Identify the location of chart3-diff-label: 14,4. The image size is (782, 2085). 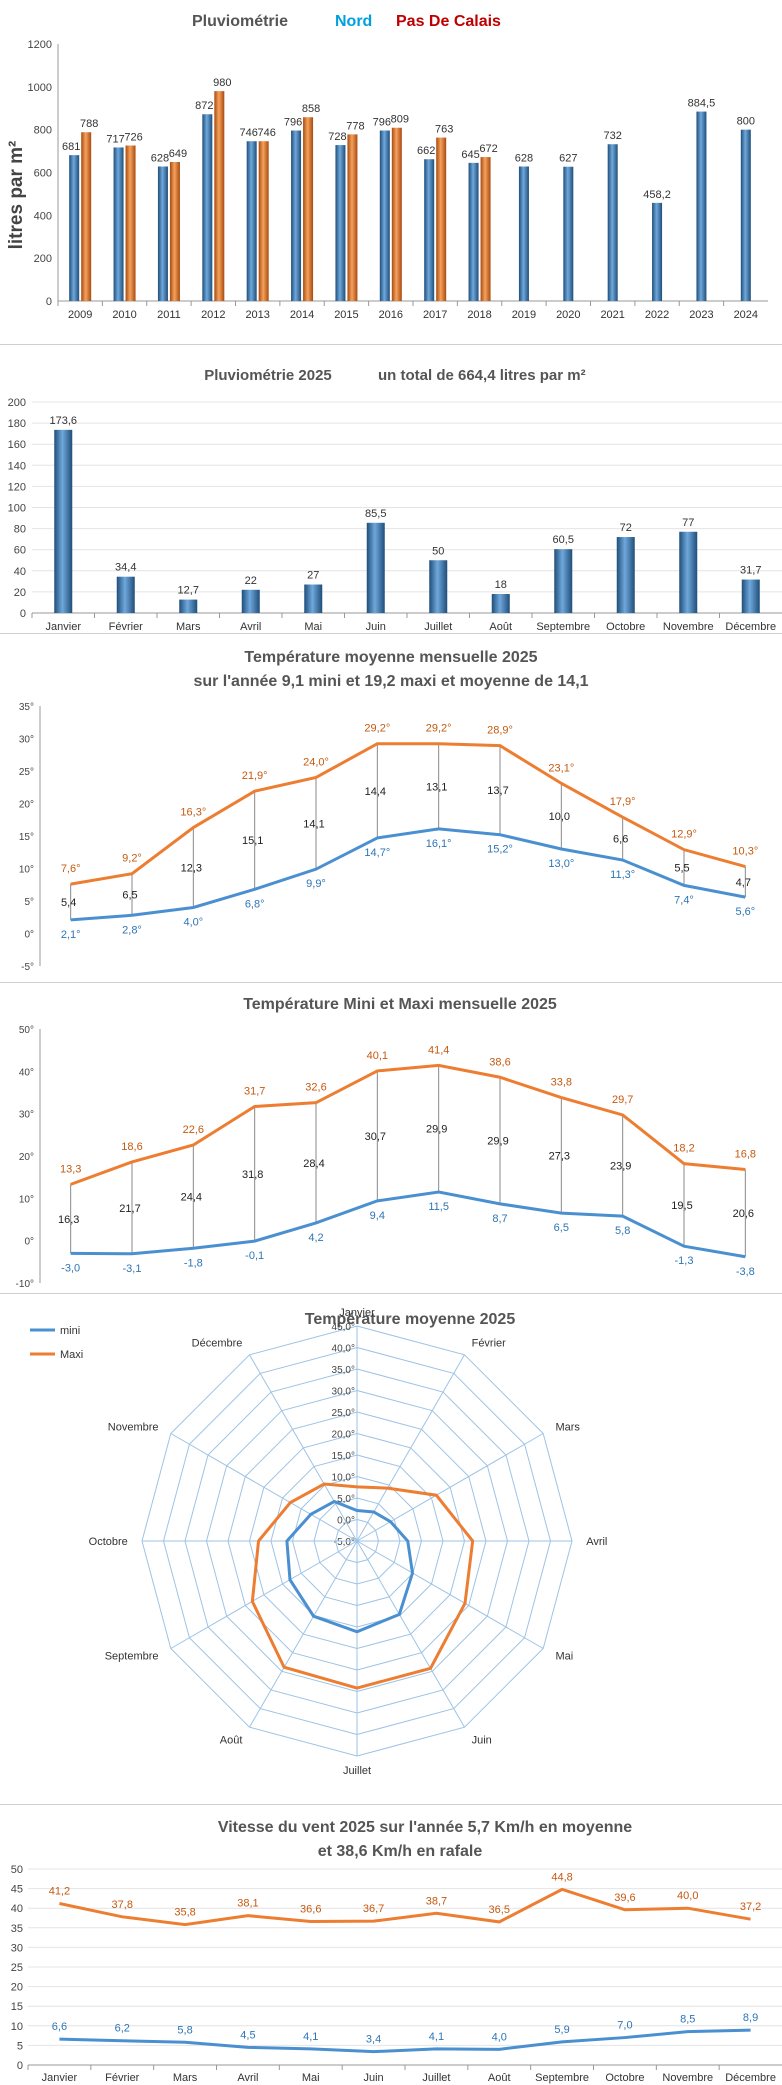
(375, 792).